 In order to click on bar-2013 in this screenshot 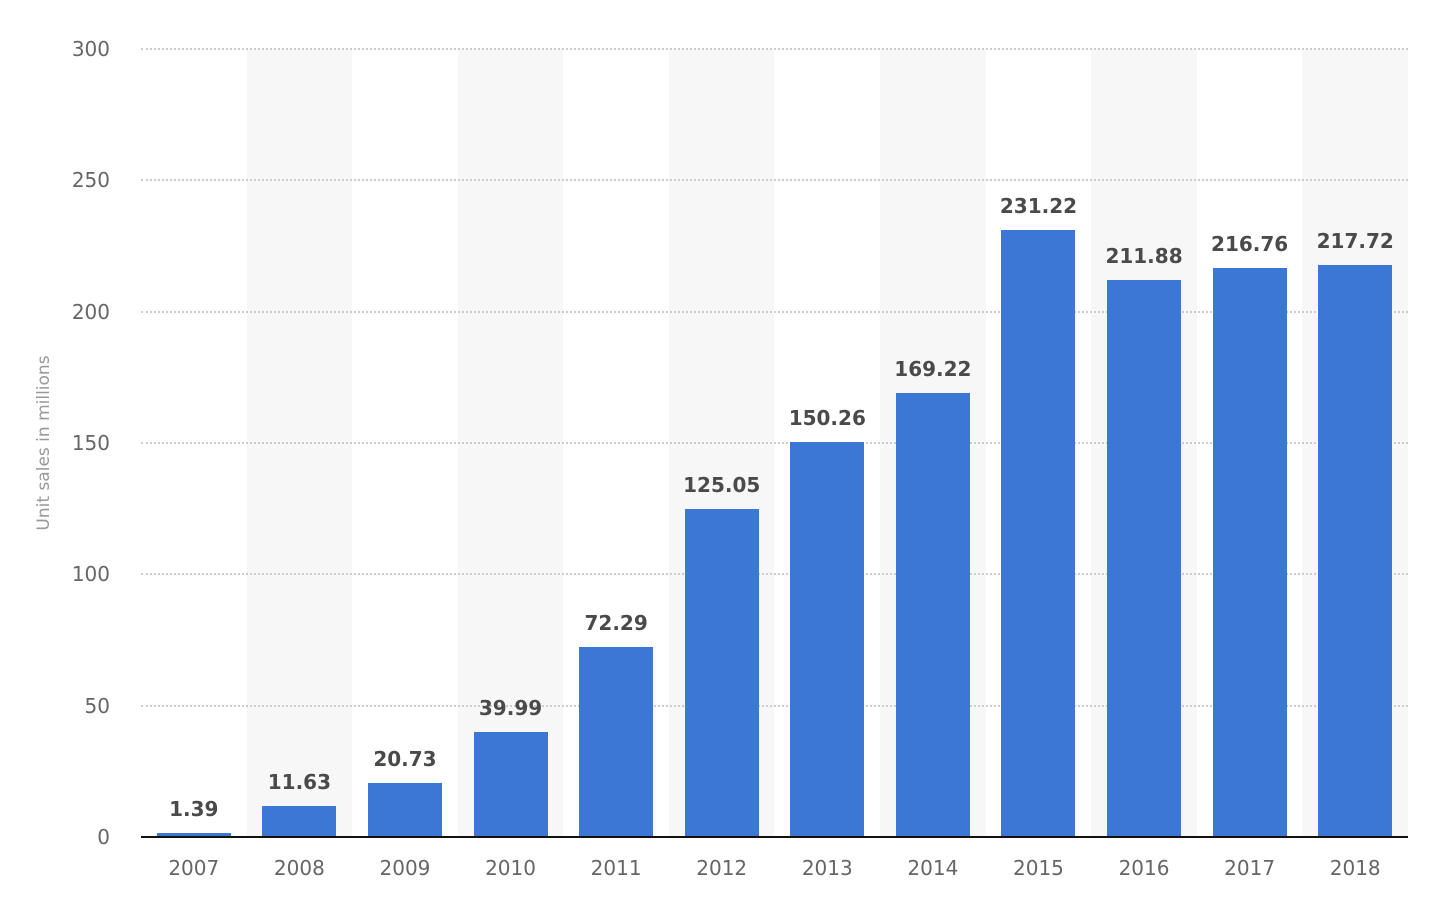, I will do `click(827, 639)`.